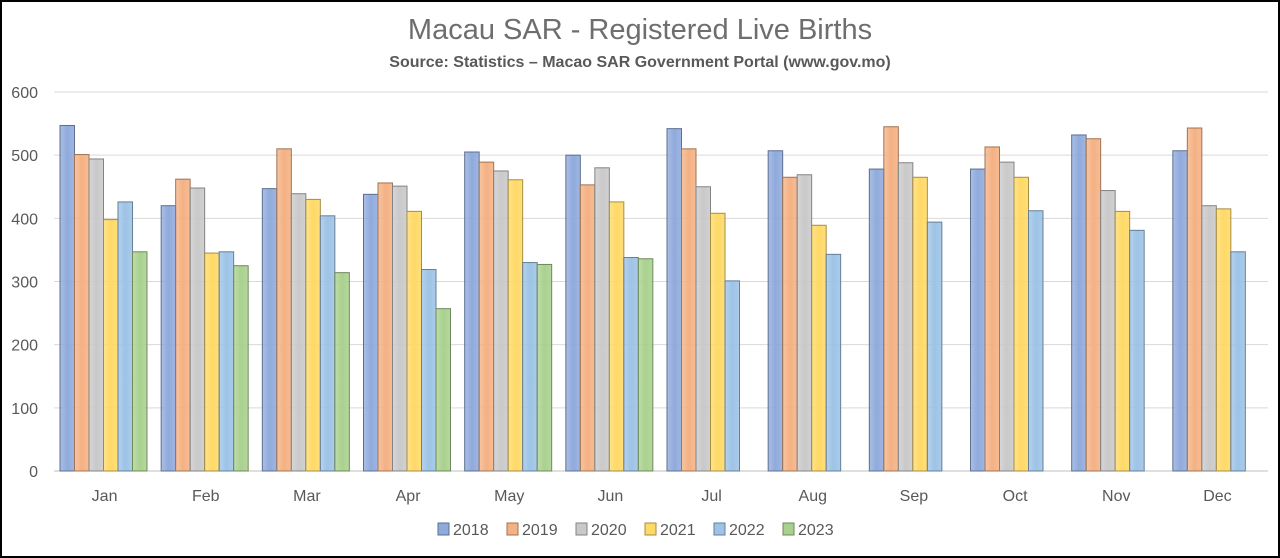  I want to click on bar-2018-dec, so click(1180, 311).